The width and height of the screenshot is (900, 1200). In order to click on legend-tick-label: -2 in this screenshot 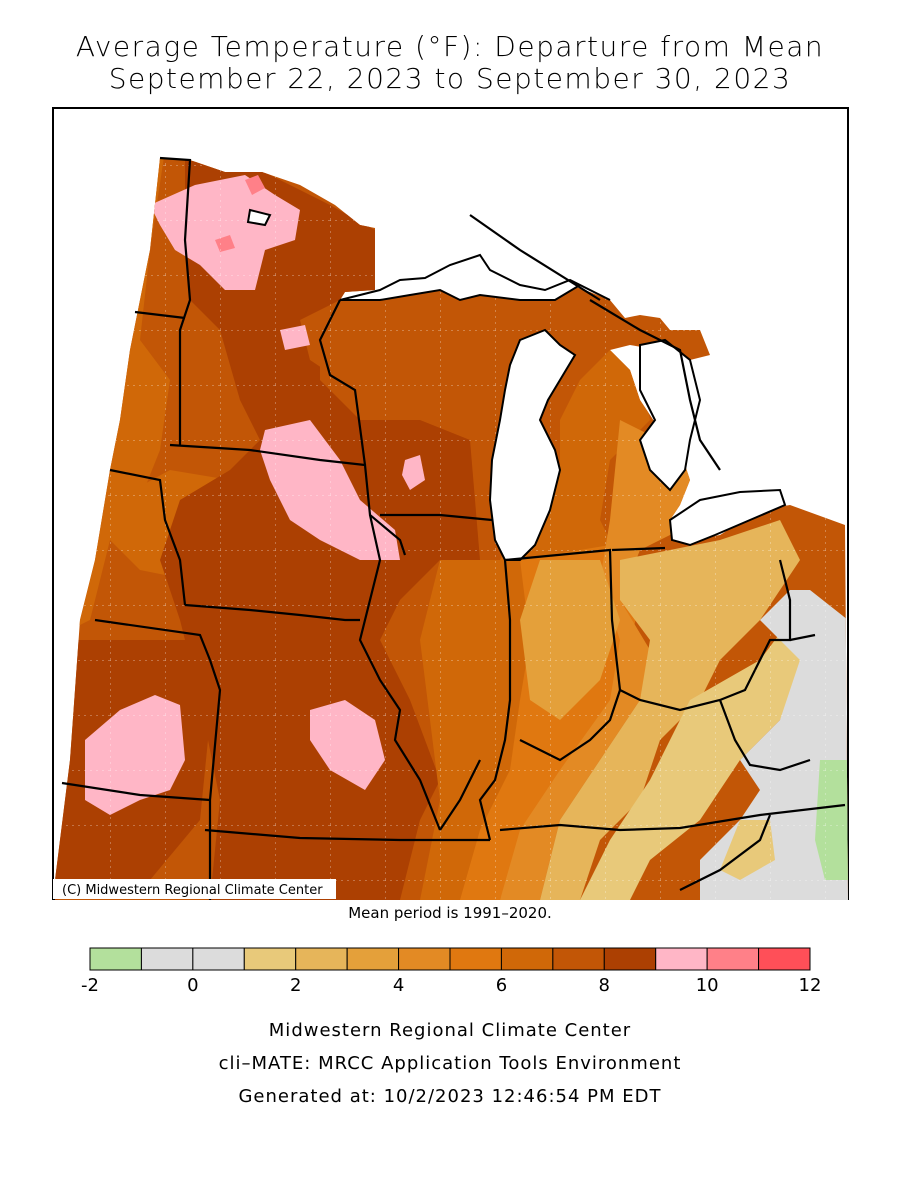, I will do `click(90, 985)`.